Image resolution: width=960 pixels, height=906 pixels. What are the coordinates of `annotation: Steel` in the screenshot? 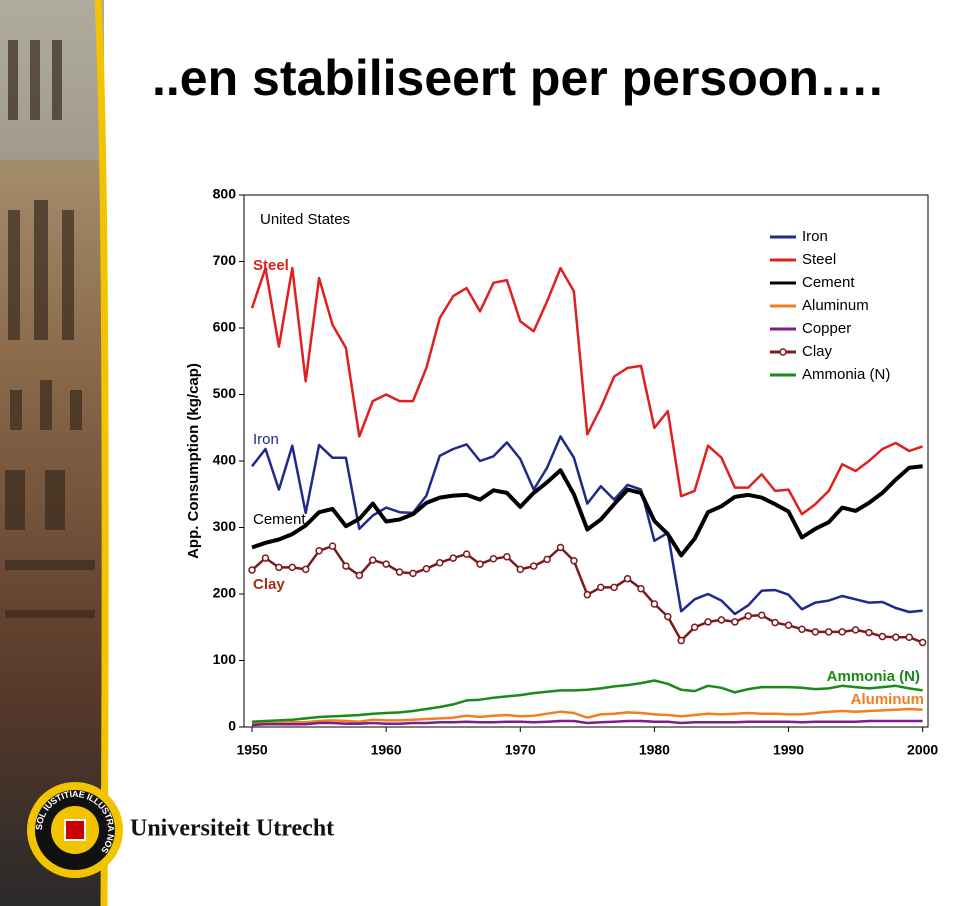 It's located at (271, 265).